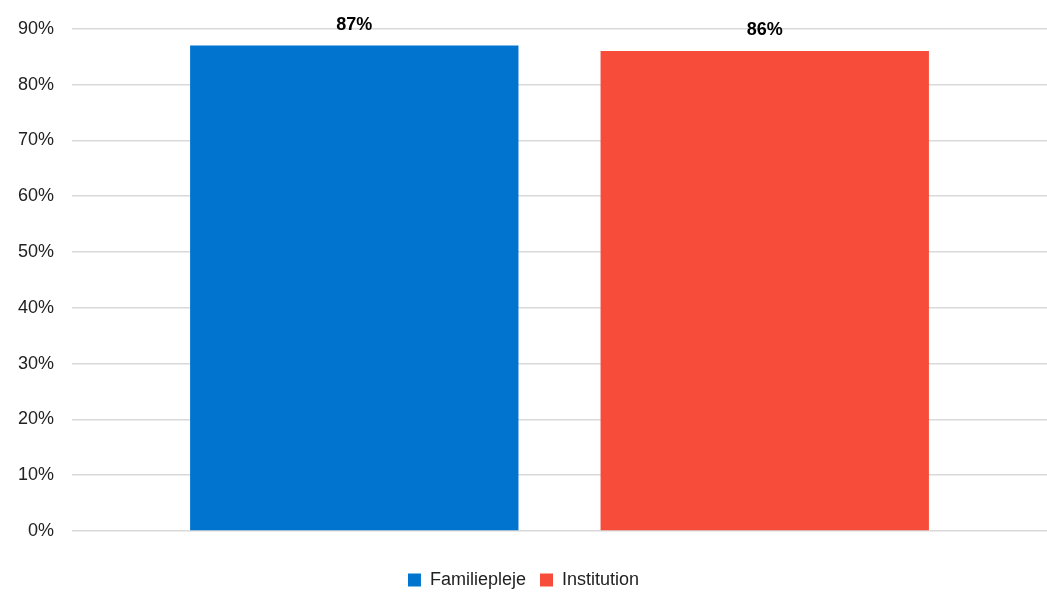 This screenshot has width=1047, height=599. I want to click on y-tick-label: 30%, so click(36, 362).